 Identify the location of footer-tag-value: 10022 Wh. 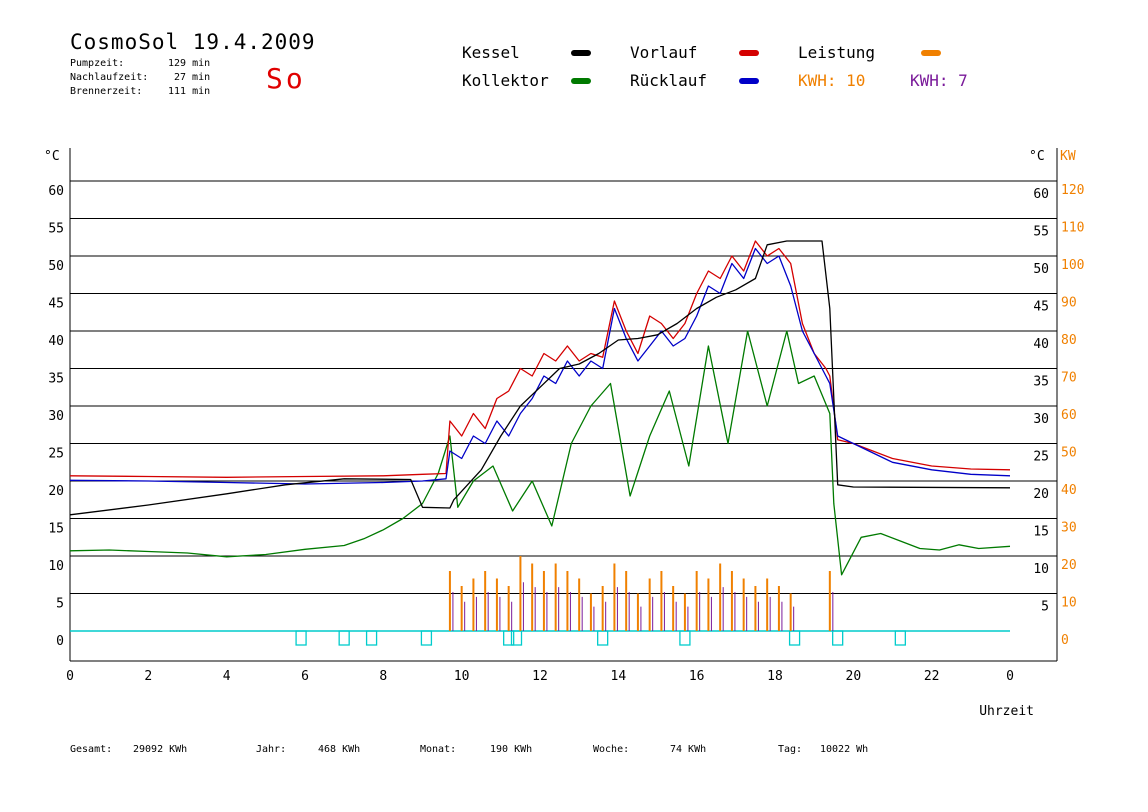
(844, 749).